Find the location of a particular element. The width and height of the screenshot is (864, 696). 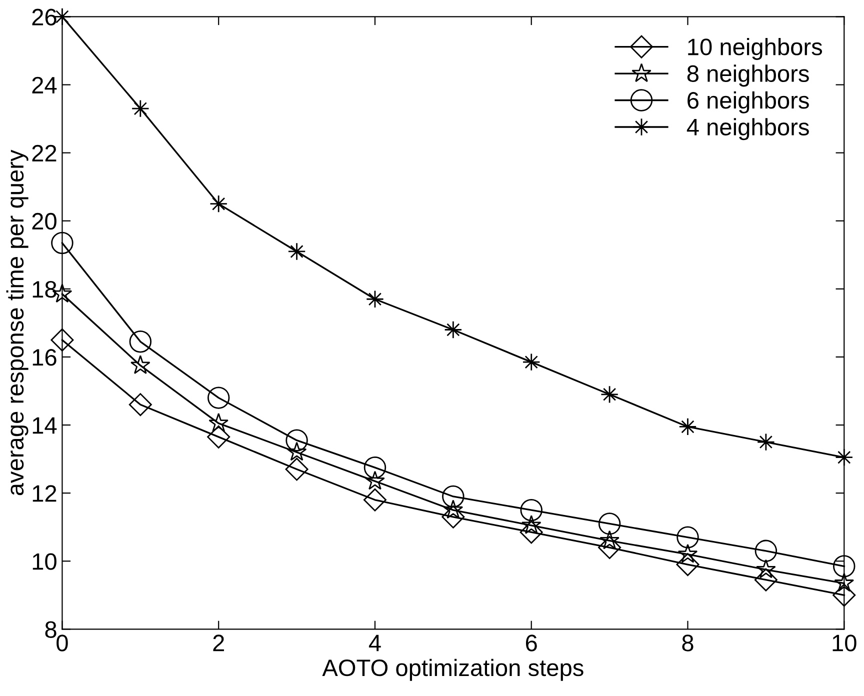

y-tick-label: 16 is located at coordinates (44, 357).